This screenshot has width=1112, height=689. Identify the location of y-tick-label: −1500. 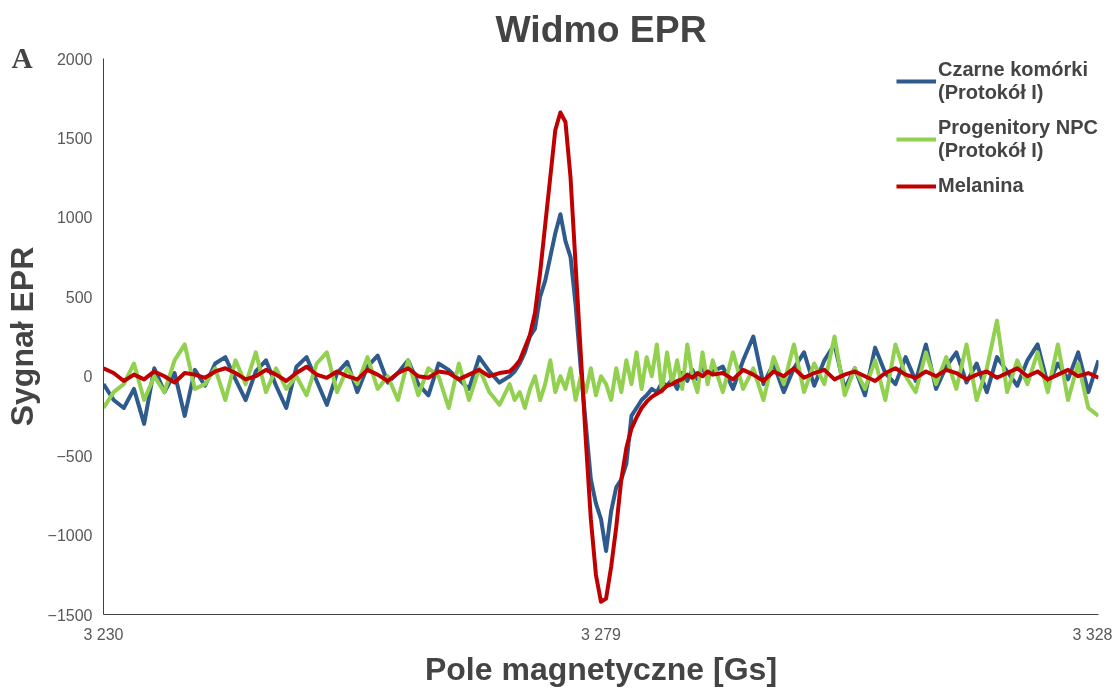
(70, 615).